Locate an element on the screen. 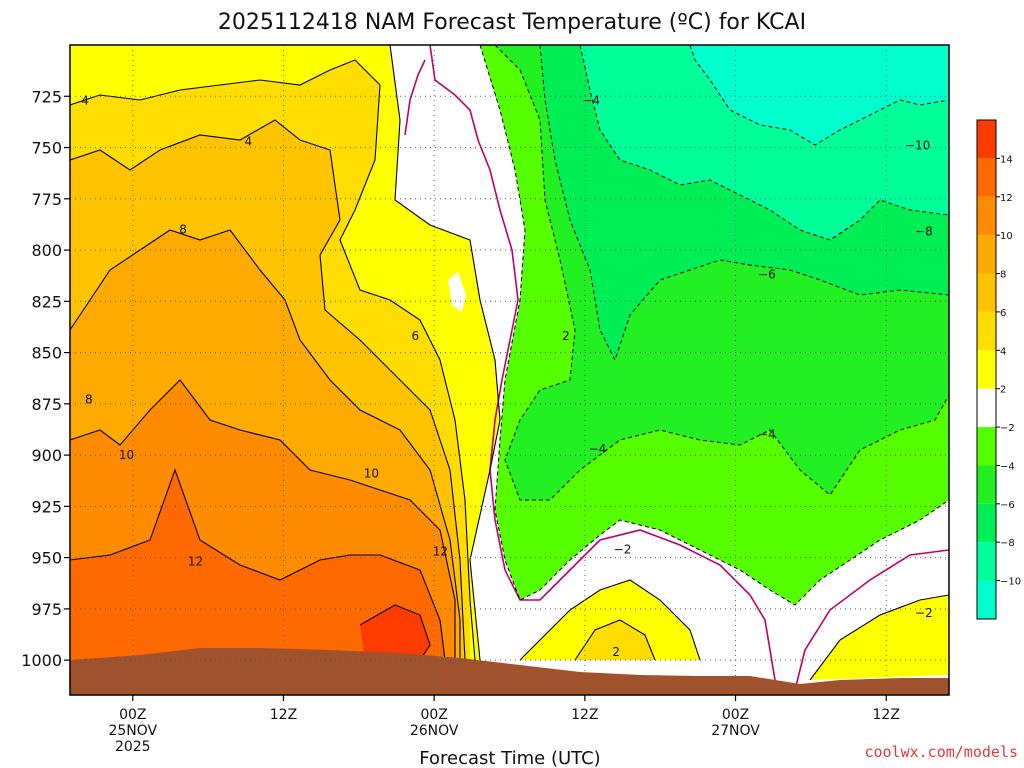  colorbar-label: 2 is located at coordinates (1003, 390).